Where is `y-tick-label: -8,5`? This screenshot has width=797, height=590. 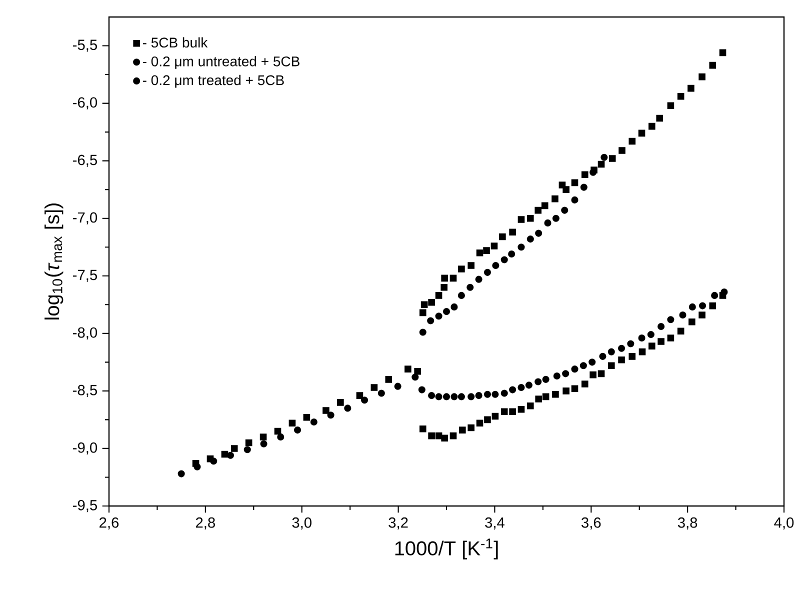 y-tick-label: -8,5 is located at coordinates (84, 391).